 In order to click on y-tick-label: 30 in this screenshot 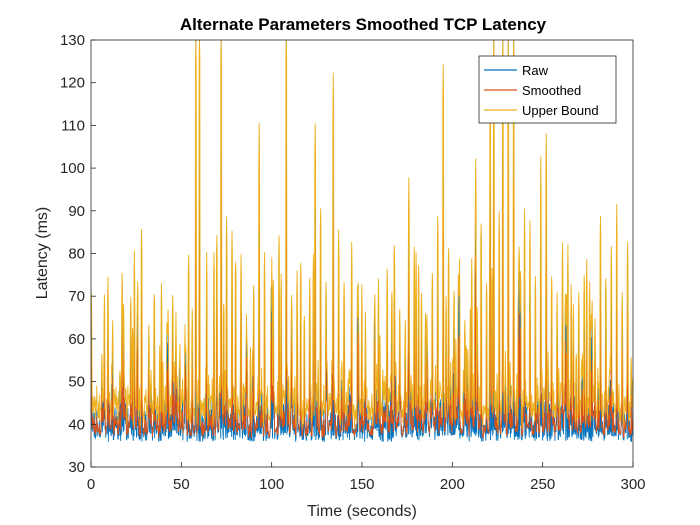, I will do `click(76, 467)`.